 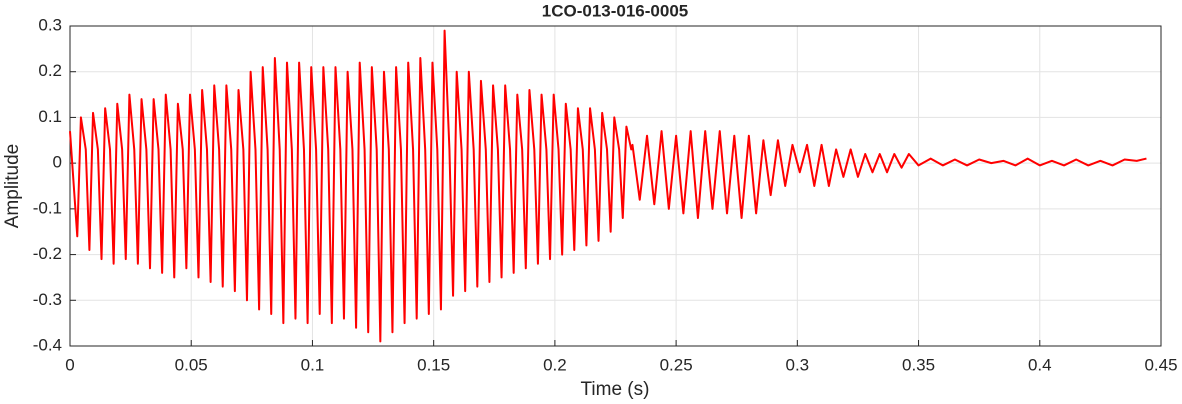 What do you see at coordinates (191, 364) in the screenshot?
I see `x-tick-label: 0.05` at bounding box center [191, 364].